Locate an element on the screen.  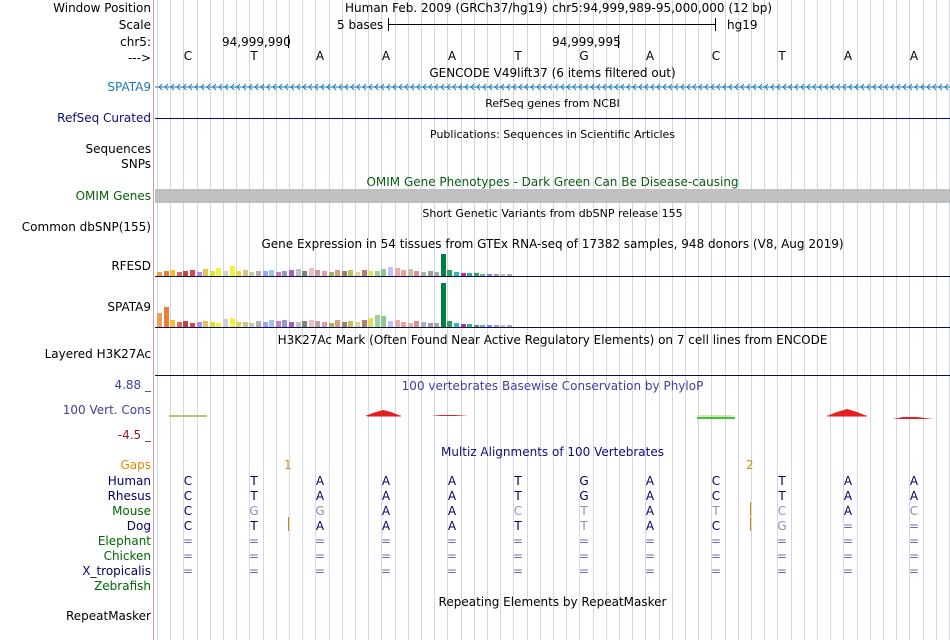
snps-track-label: SNPs is located at coordinates (136, 164).